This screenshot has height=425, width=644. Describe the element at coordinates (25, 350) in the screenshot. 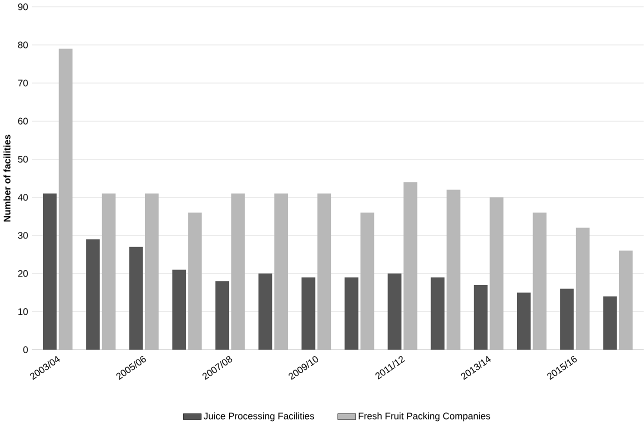

I see `y-tick-label: 0` at that location.